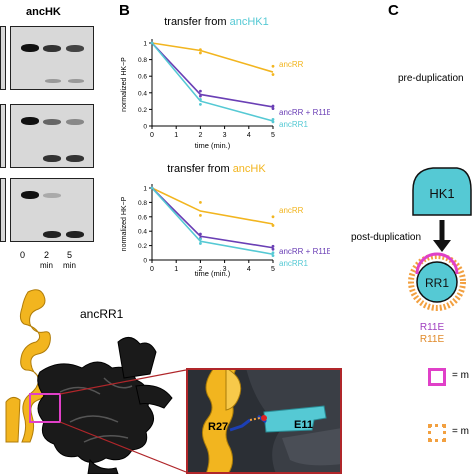 The width and height of the screenshot is (474, 474). What do you see at coordinates (225, 269) in the screenshot?
I see `x-tick-label: 3` at bounding box center [225, 269].